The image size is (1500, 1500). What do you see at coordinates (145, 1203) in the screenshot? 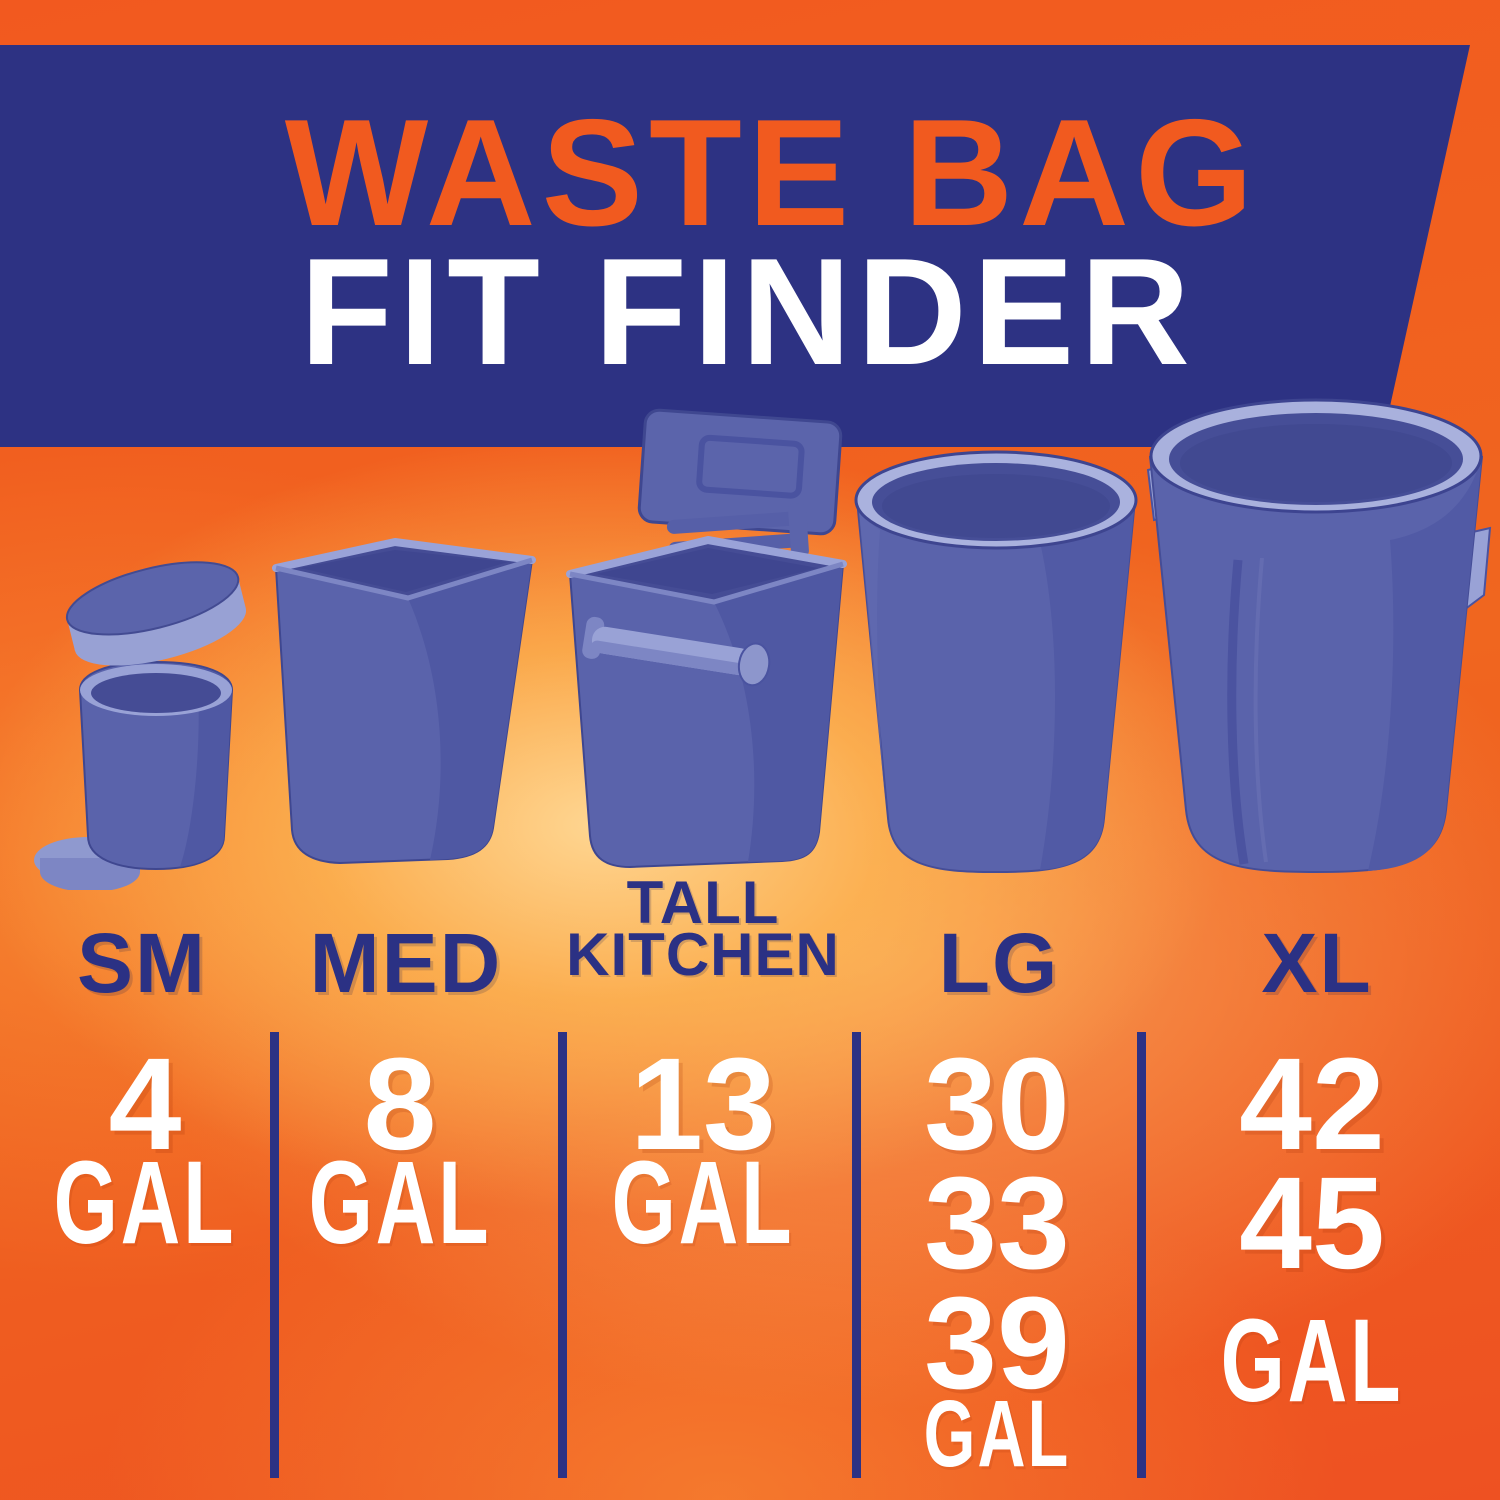
I see `gallon-unit-sm: GAL` at bounding box center [145, 1203].